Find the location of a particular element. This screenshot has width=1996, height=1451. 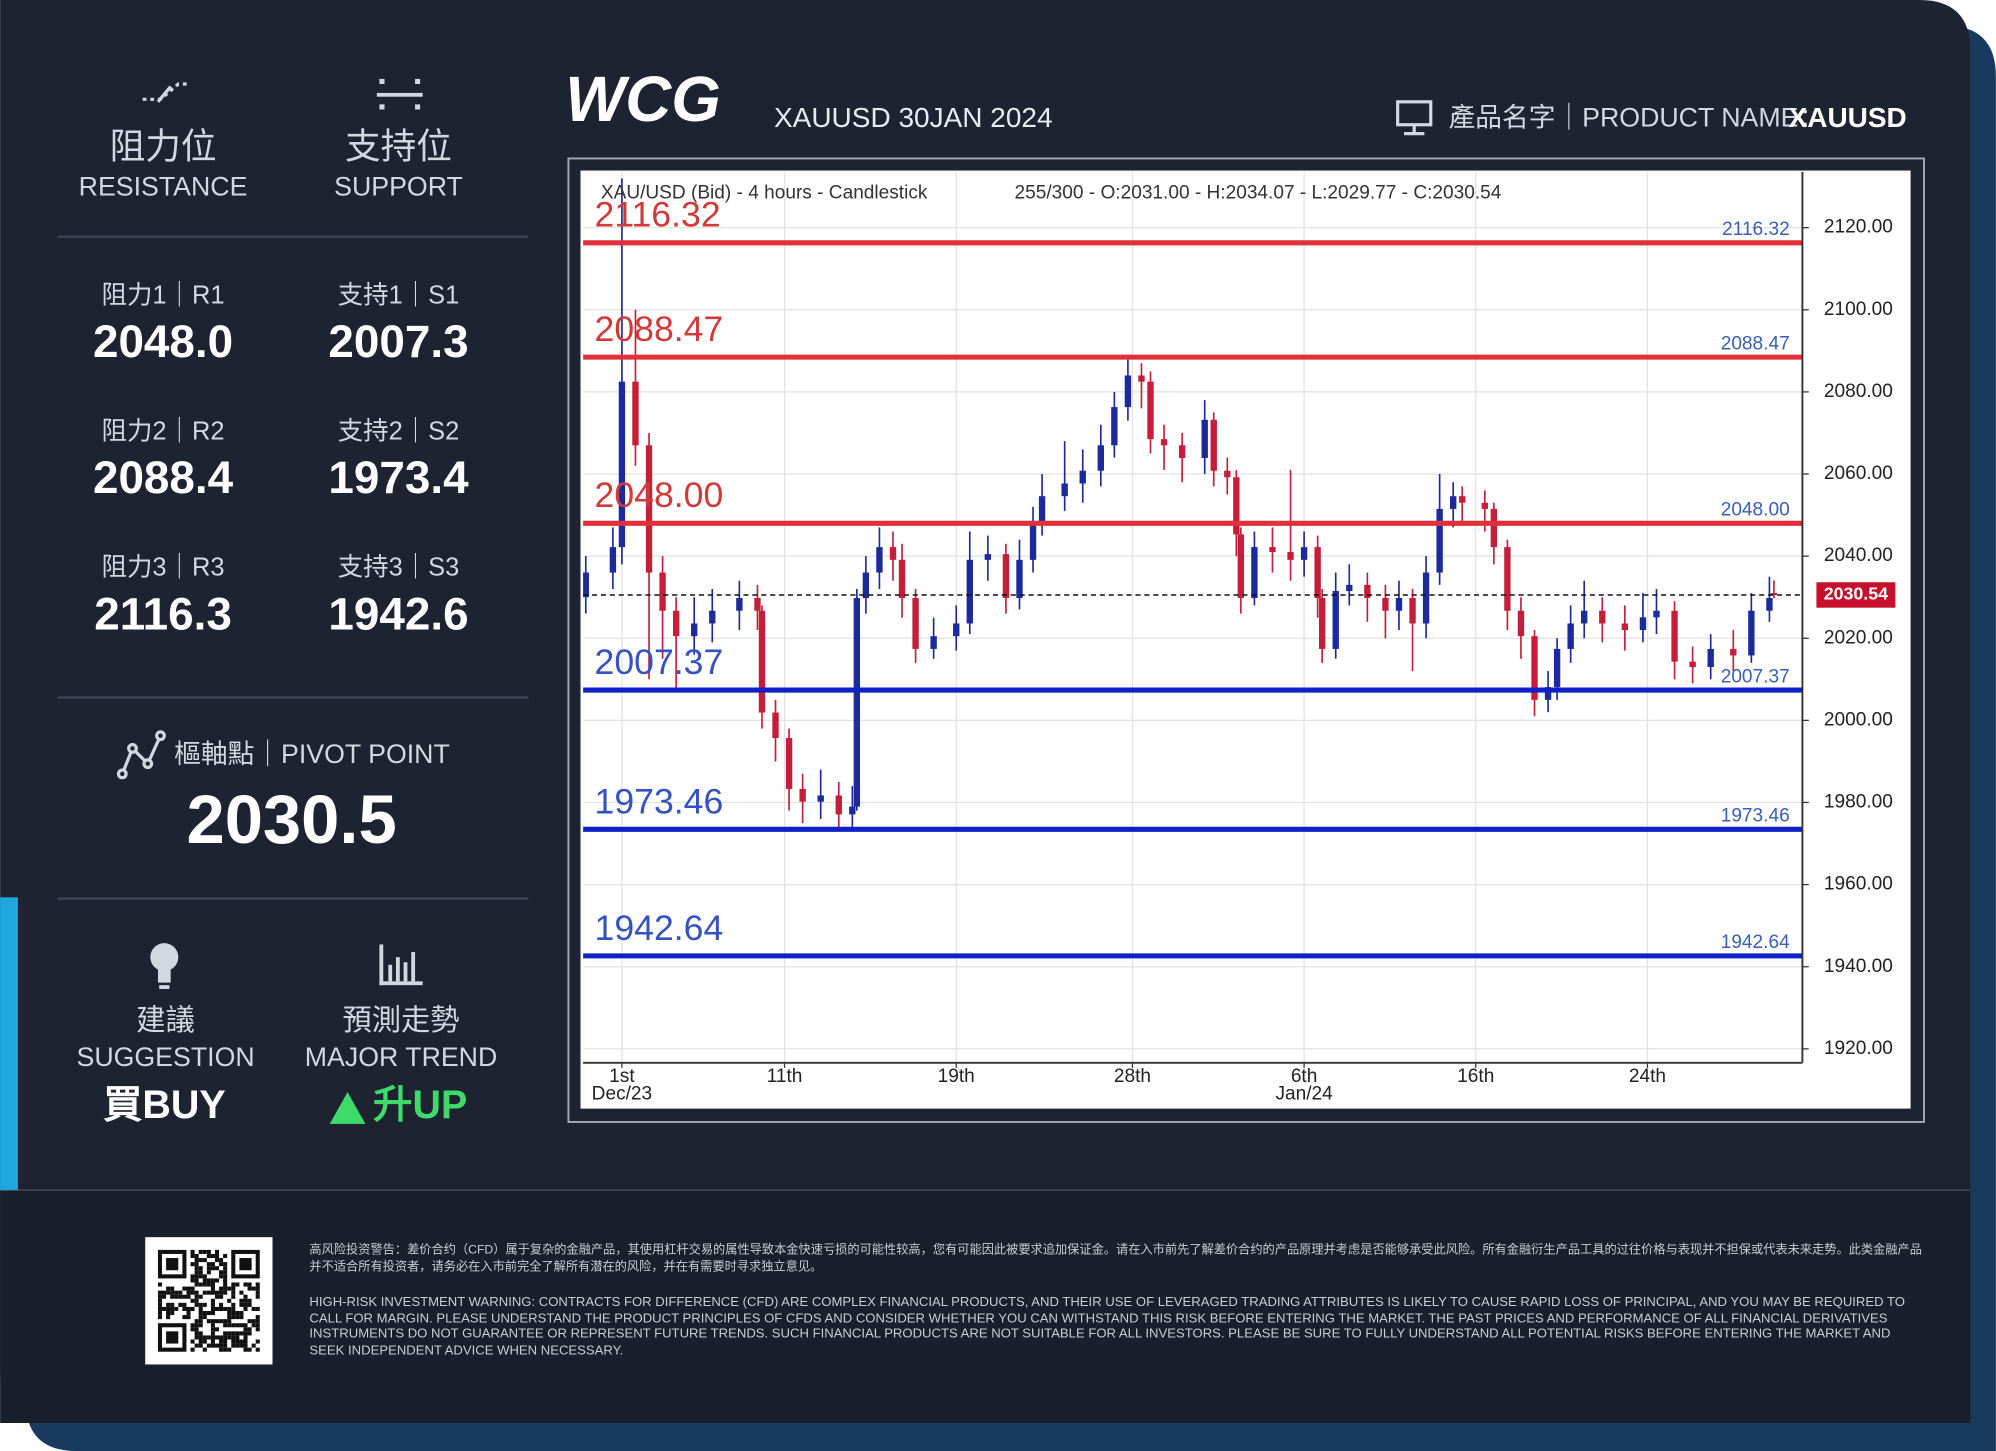

accent-strip is located at coordinates (9, 1044).